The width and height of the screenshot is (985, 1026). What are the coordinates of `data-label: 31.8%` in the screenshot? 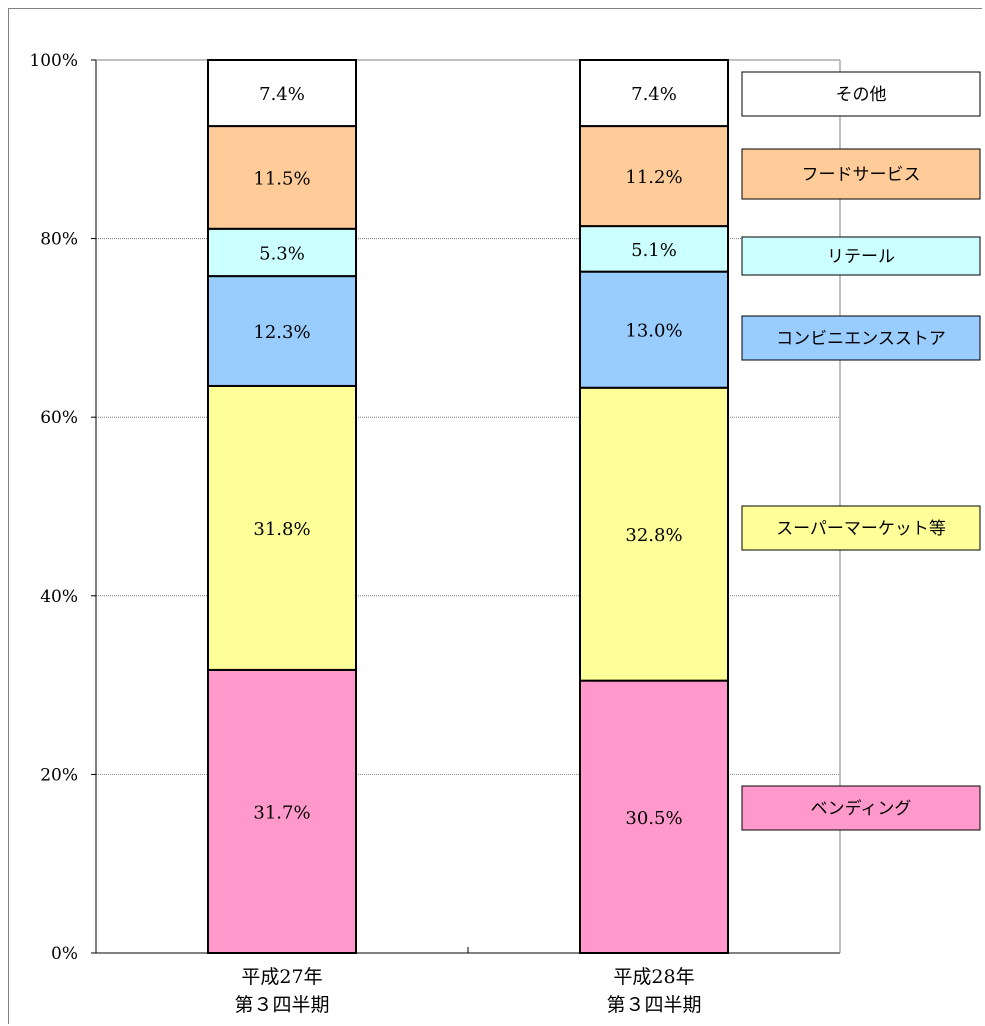 It's located at (281, 529).